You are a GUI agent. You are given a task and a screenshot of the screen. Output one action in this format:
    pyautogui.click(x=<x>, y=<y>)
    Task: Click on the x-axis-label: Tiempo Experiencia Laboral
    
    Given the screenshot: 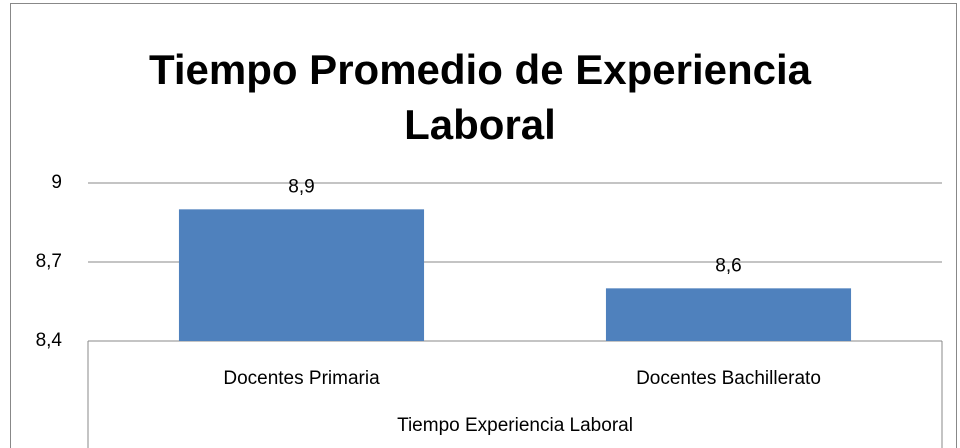 What is the action you would take?
    pyautogui.click(x=515, y=425)
    